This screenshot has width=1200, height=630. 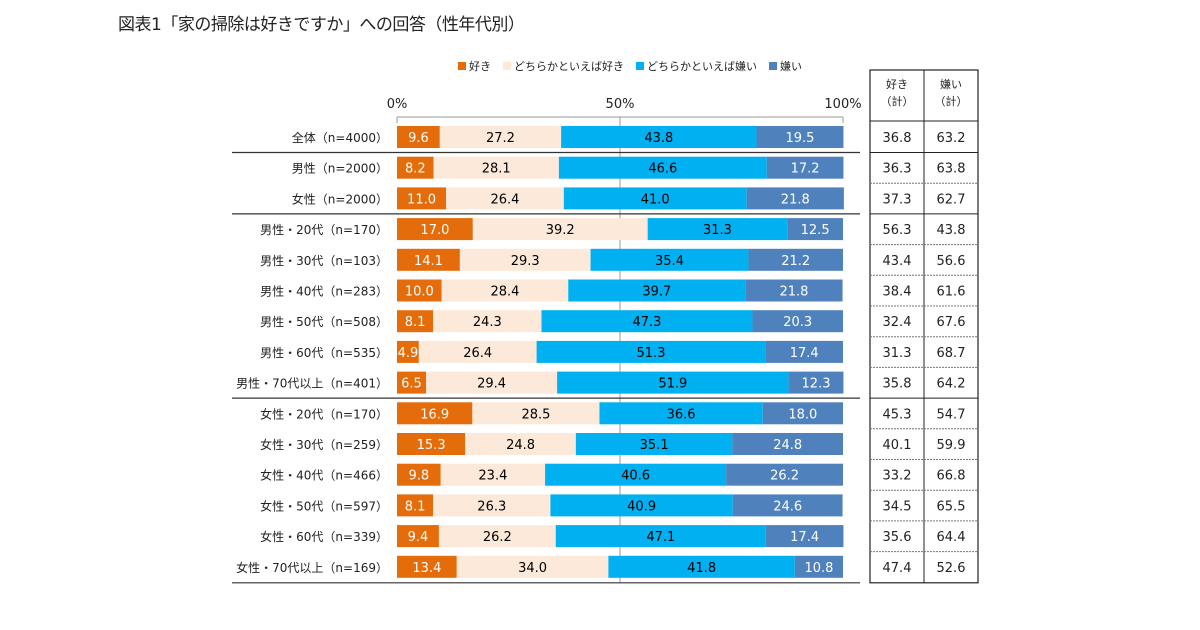 I want to click on data-label: 51.9, so click(x=672, y=384).